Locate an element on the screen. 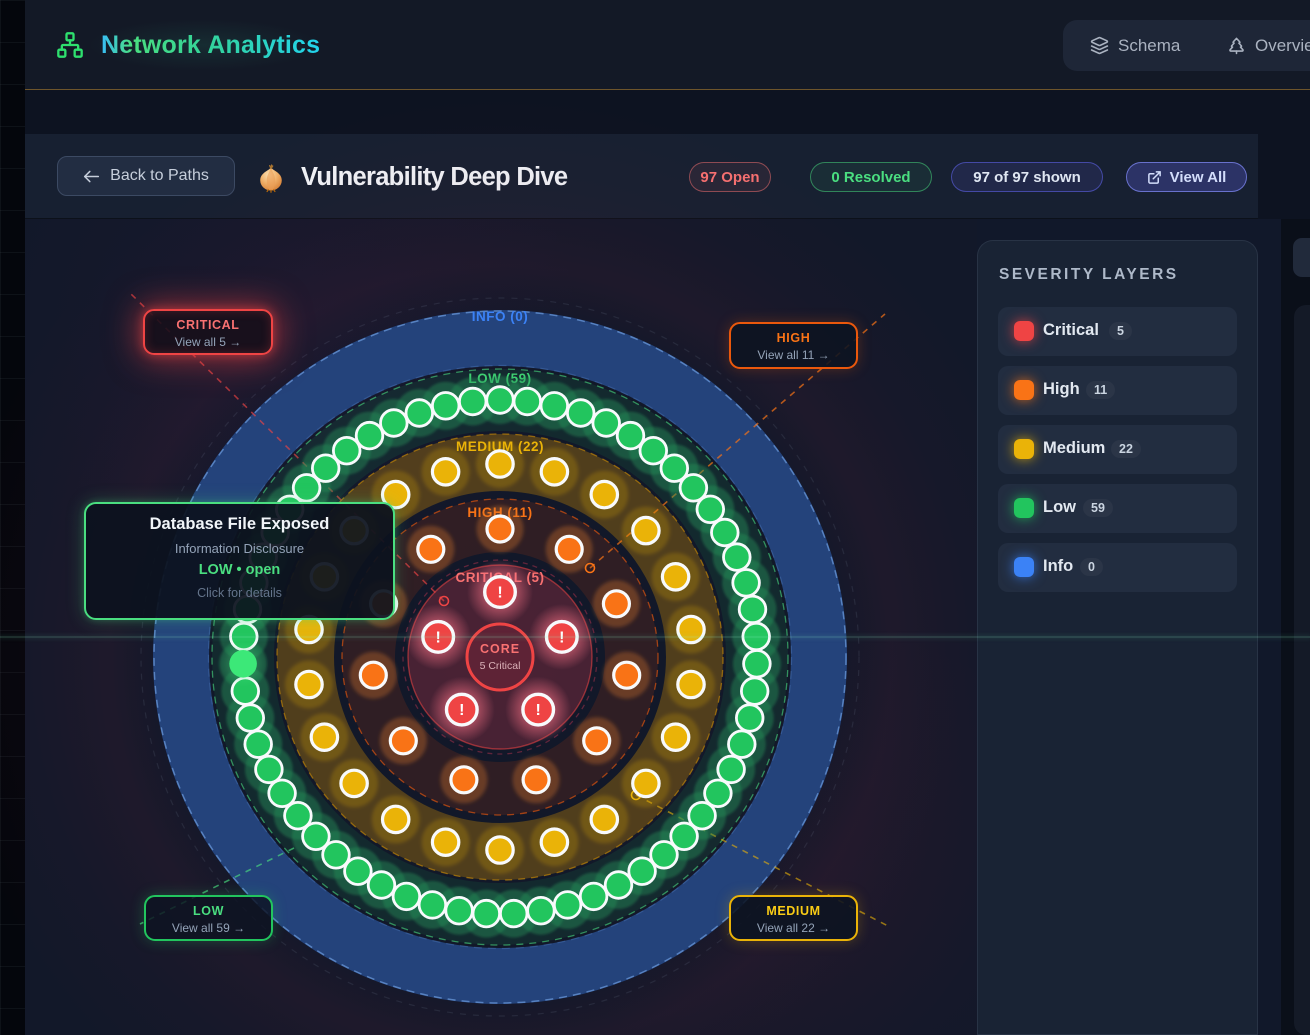 This screenshot has width=1310, height=1035. svg-text: CORE is located at coordinates (500, 649).